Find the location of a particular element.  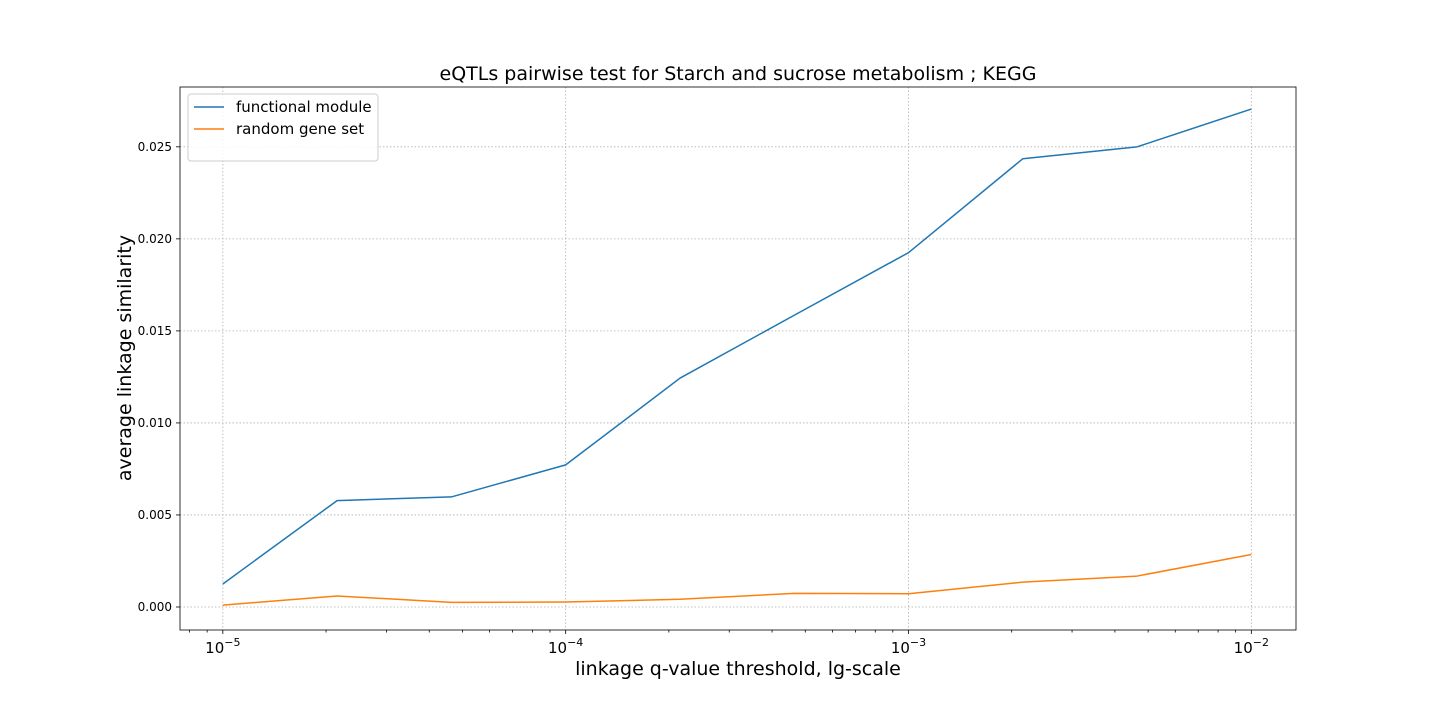

legend-label: functional module is located at coordinates (304, 107).